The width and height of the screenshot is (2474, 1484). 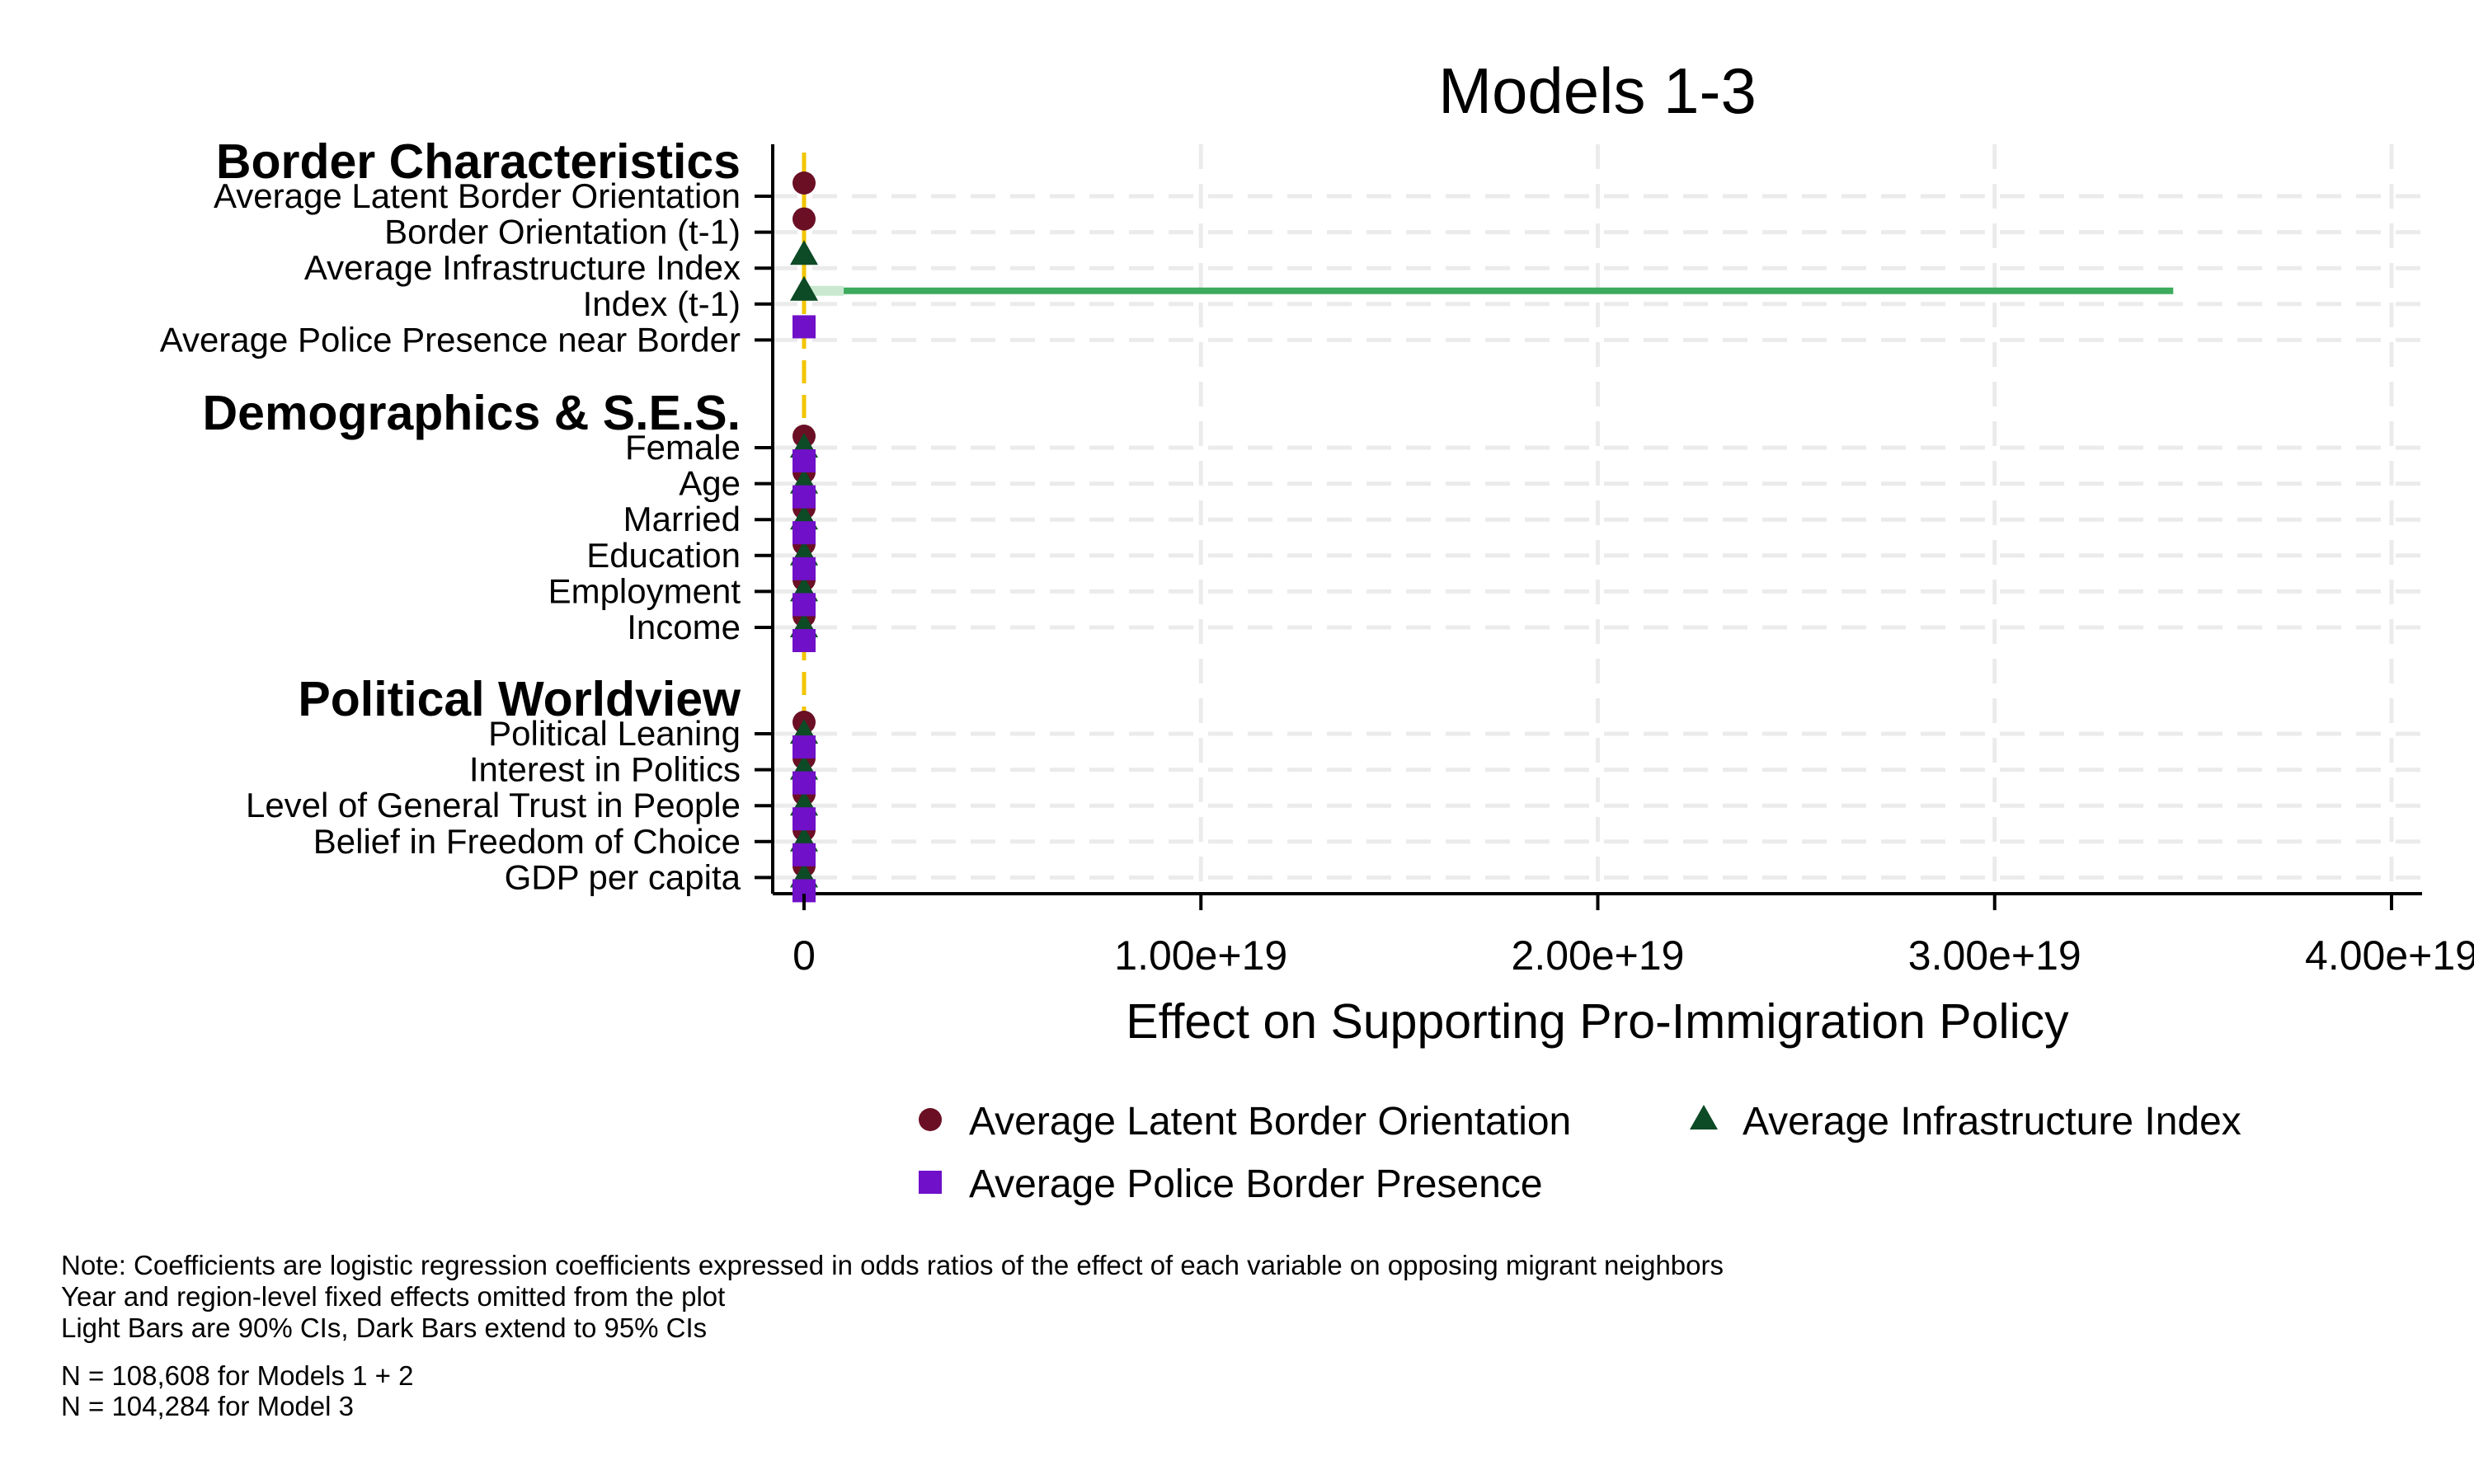 What do you see at coordinates (527, 841) in the screenshot?
I see `y-label-belief-in-freedom-of-choice: Belief in Freedom of Choice` at bounding box center [527, 841].